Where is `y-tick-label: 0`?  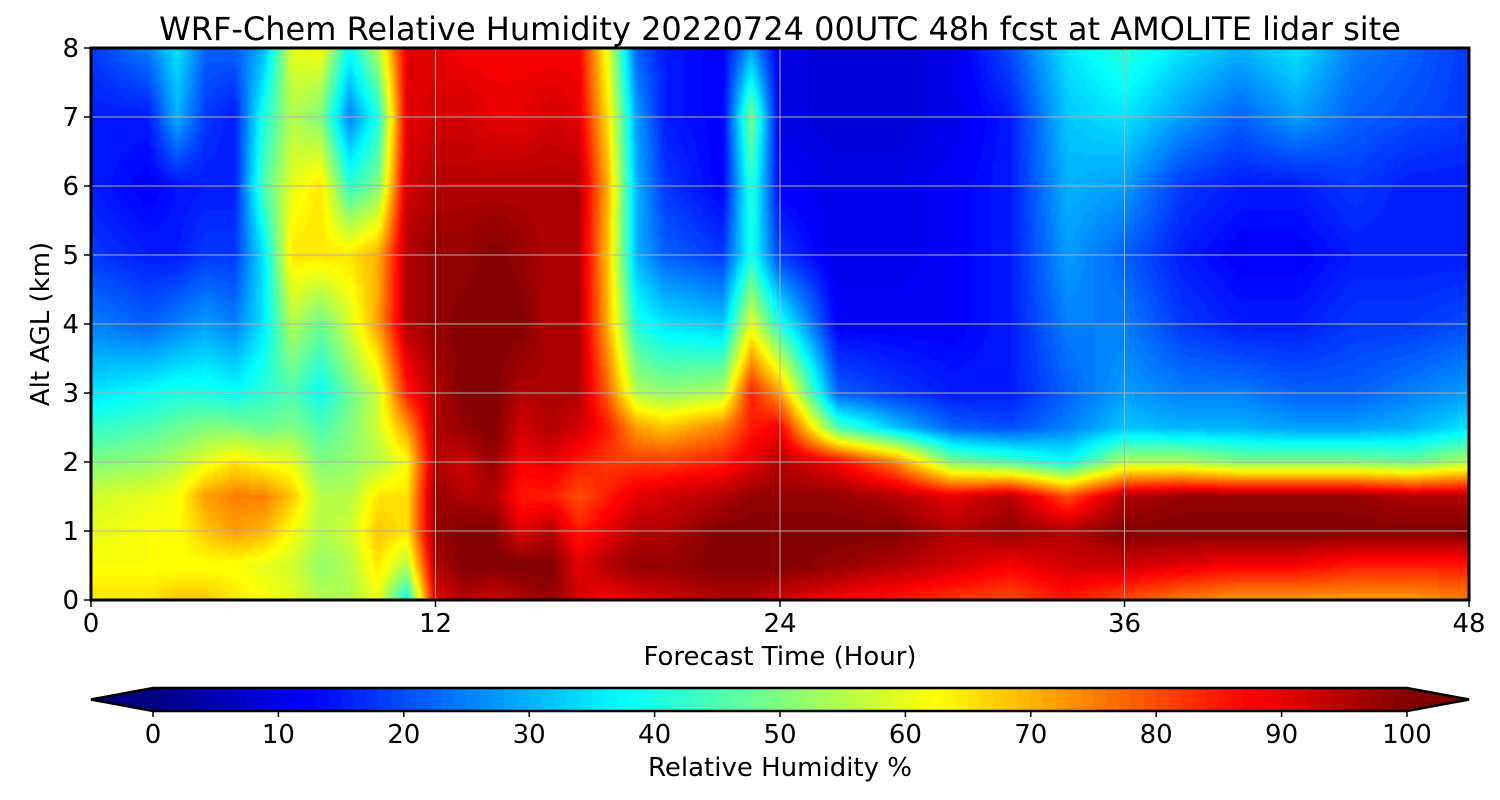 y-tick-label: 0 is located at coordinates (70, 601).